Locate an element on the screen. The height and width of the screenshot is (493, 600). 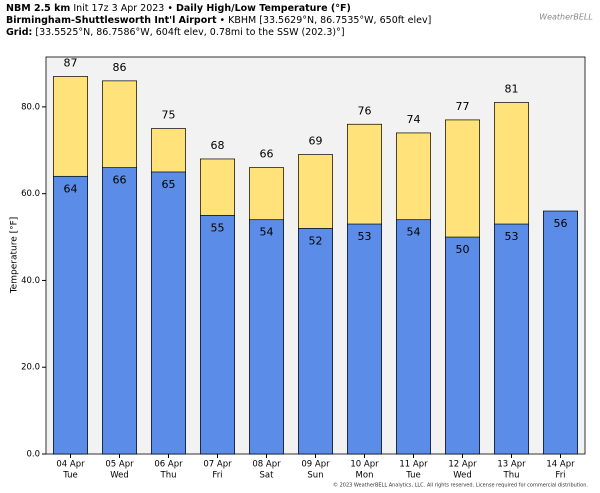
value-label: 77 is located at coordinates (463, 106).